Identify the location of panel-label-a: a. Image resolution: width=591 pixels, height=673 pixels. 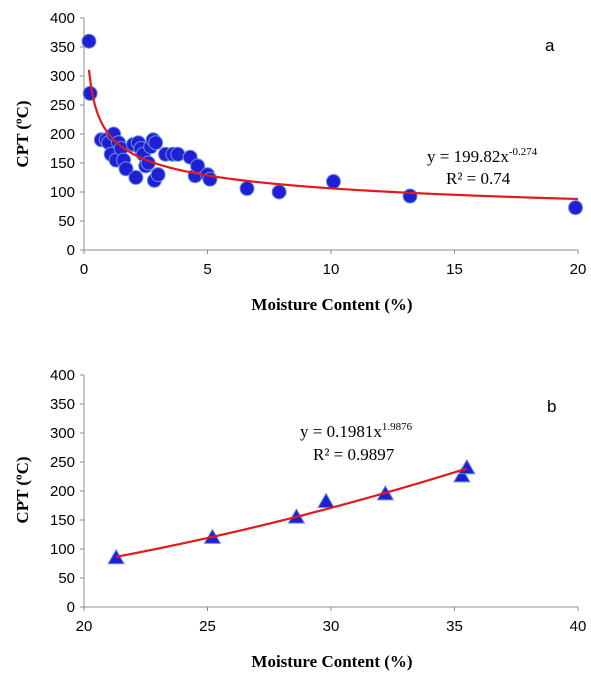
(550, 45).